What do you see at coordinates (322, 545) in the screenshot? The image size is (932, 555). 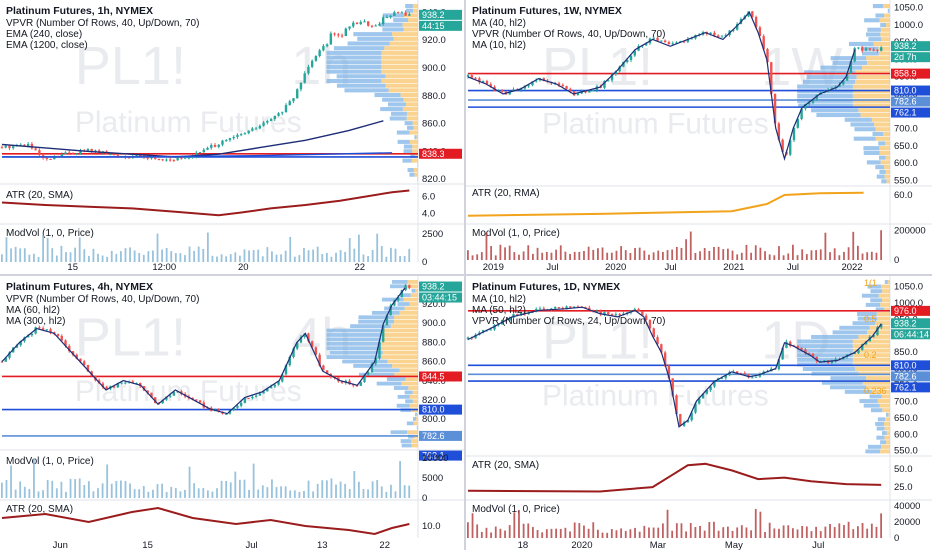 I see `time-tick-3: 13` at bounding box center [322, 545].